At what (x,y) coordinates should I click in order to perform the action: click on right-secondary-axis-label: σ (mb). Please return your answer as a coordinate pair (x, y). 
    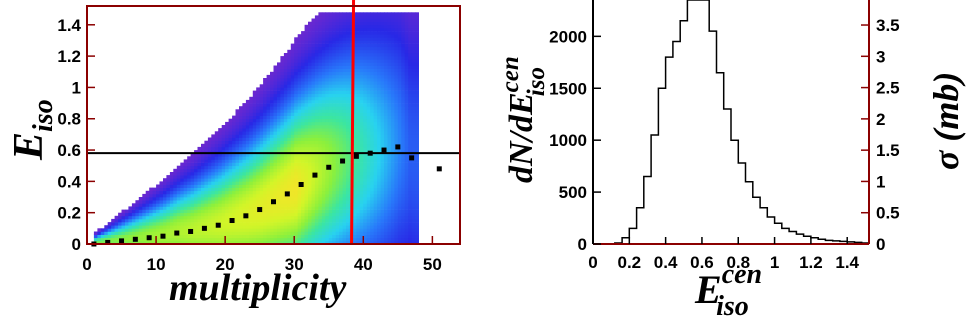
    Looking at the image, I should click on (946, 121).